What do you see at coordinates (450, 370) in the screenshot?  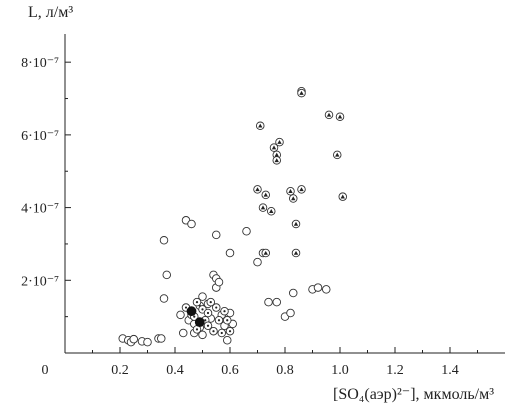 I see `x-tick-label: 1.4` at bounding box center [450, 370].